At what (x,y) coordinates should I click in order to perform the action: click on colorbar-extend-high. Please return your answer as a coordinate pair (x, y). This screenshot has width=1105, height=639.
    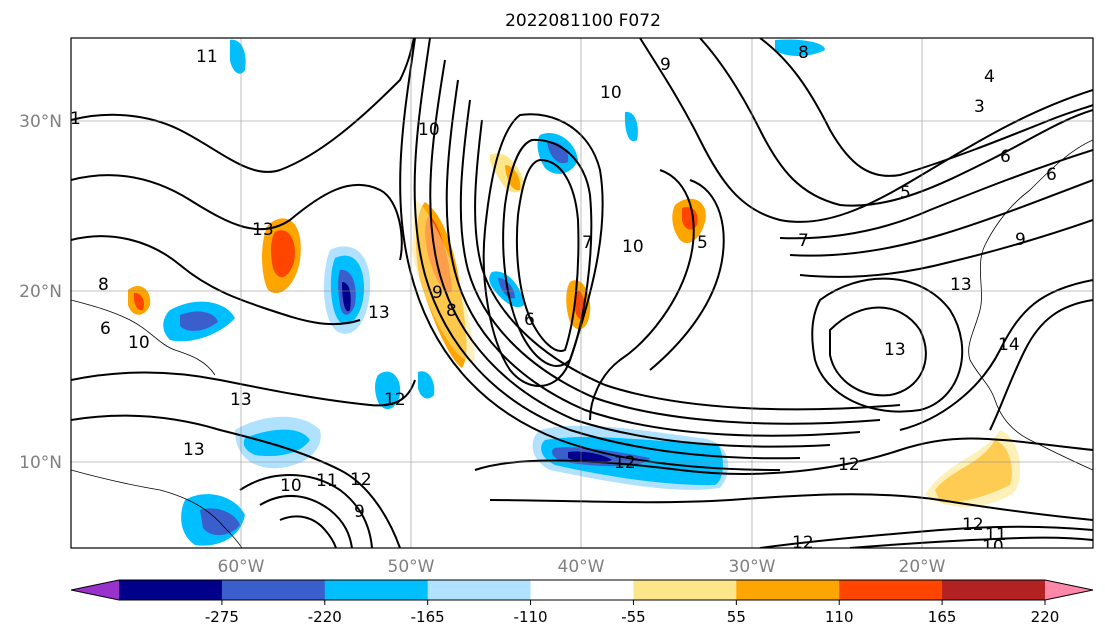
    Looking at the image, I should click on (1069, 590).